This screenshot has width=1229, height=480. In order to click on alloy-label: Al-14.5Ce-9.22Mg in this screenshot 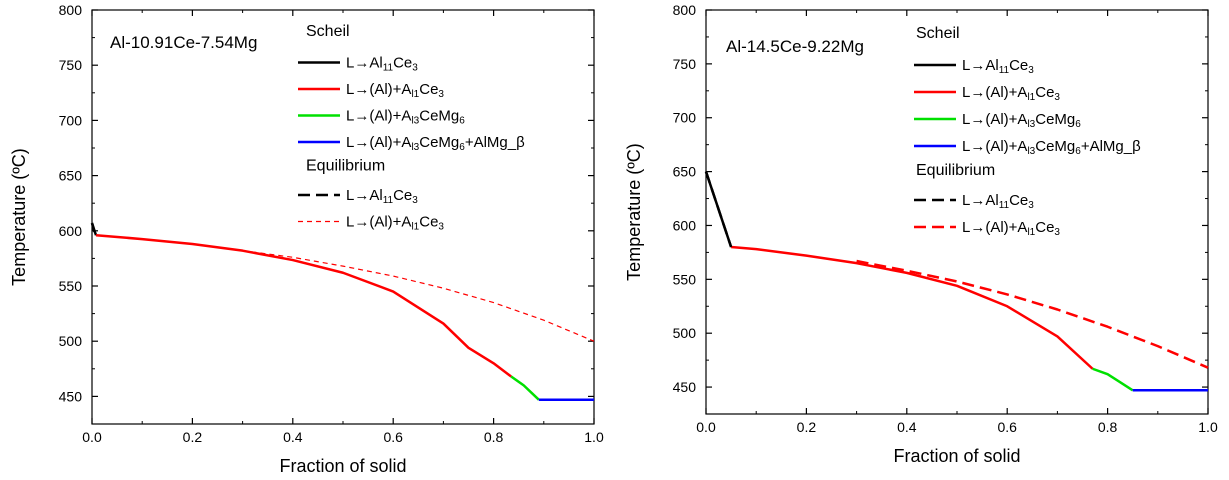, I will do `click(795, 46)`.